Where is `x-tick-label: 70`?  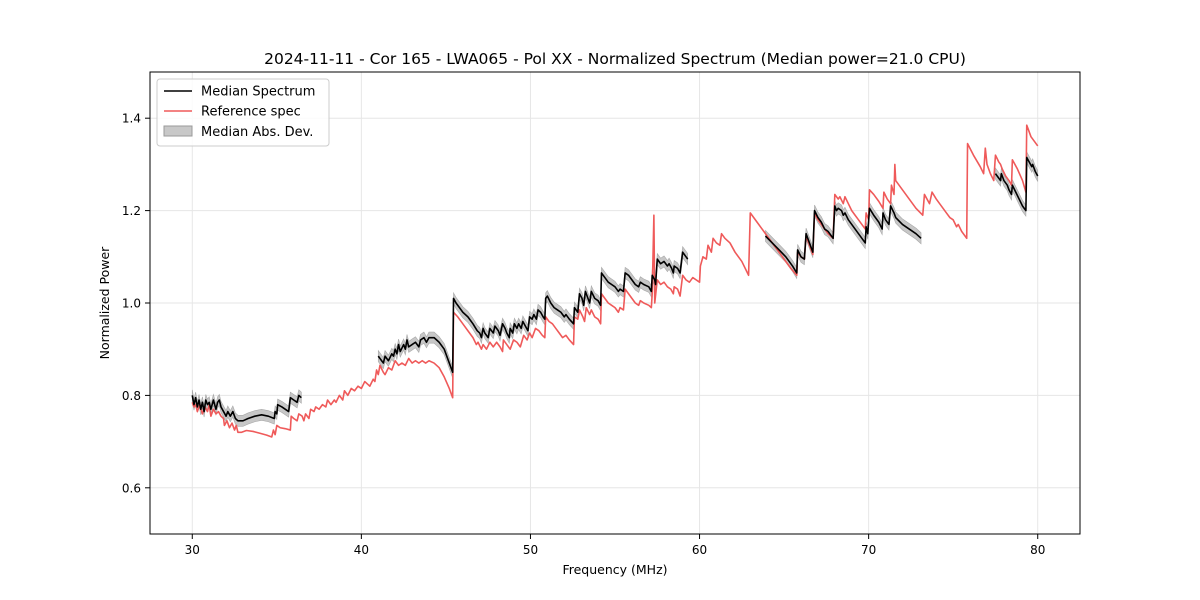
x-tick-label: 70 is located at coordinates (868, 550).